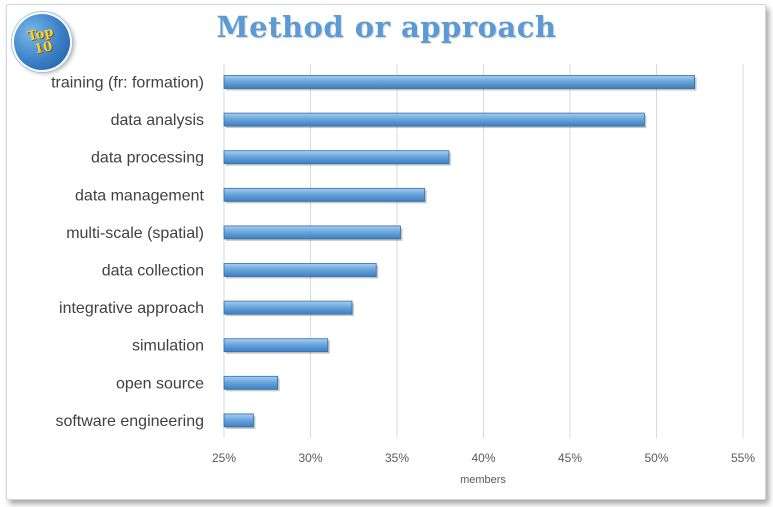 Image resolution: width=773 pixels, height=507 pixels. I want to click on category-label: integrative approach, so click(131, 308).